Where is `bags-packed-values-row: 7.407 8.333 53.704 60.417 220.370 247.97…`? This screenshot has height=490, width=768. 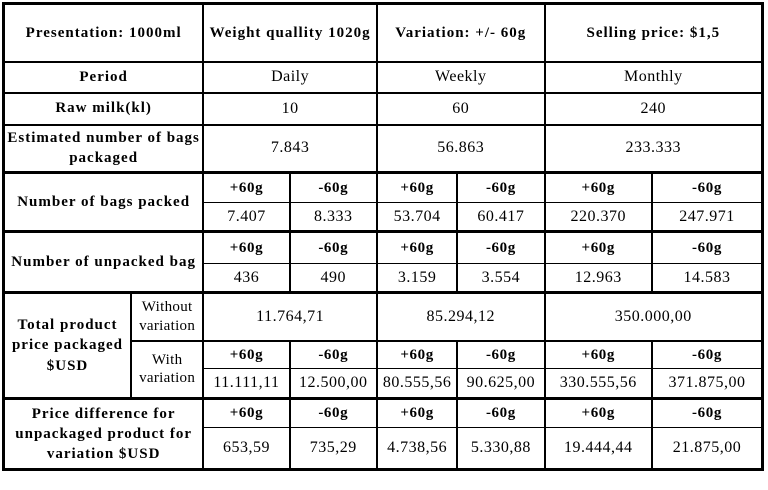
bags-packed-values-row: 7.407 8.333 53.704 60.417 220.370 247.97… is located at coordinates (384, 217).